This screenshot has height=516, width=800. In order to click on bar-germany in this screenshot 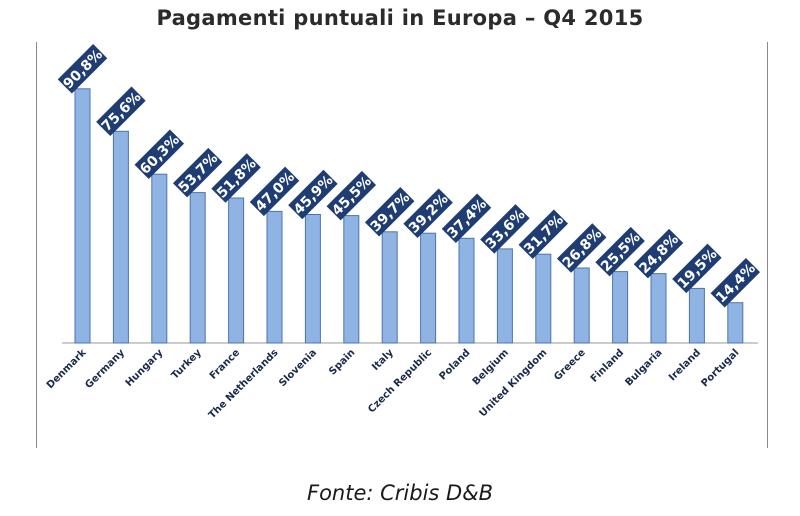, I will do `click(120, 237)`.